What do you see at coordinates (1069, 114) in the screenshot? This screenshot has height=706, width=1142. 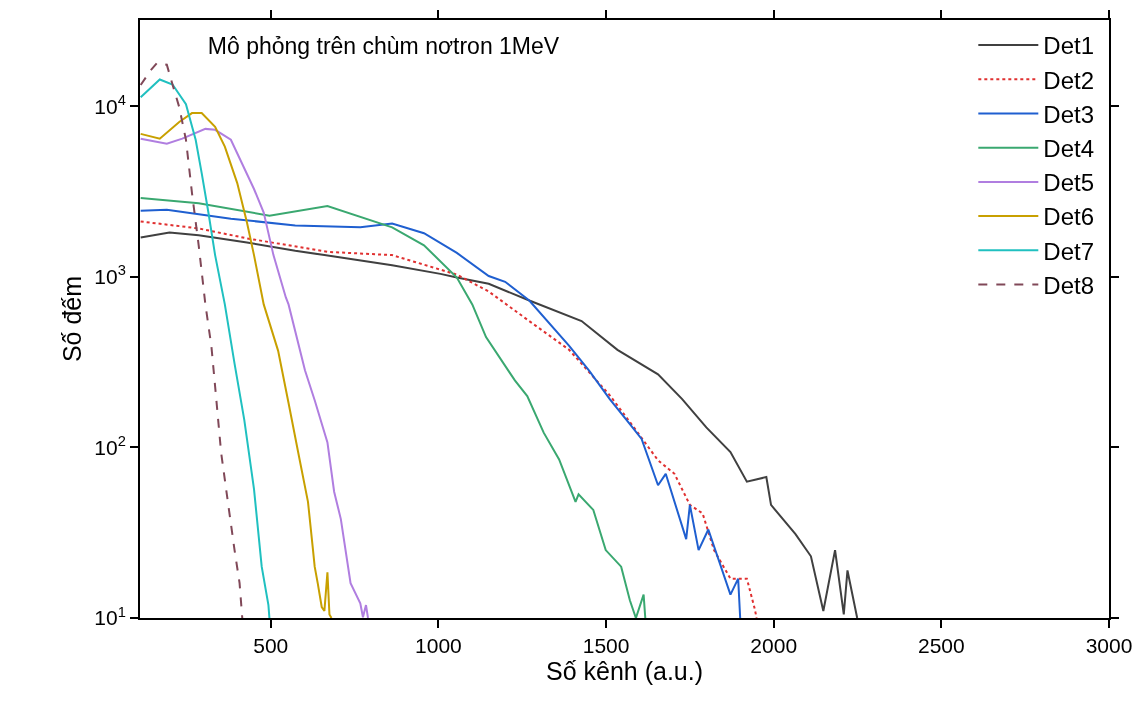 I see `legend-label: Det3` at bounding box center [1069, 114].